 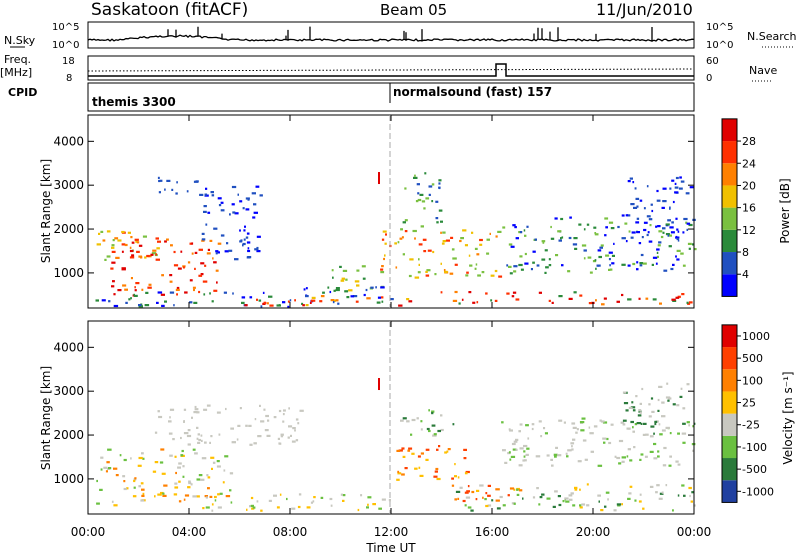 I want to click on noise-right-tick-bottom: 10^0, so click(x=719, y=45).